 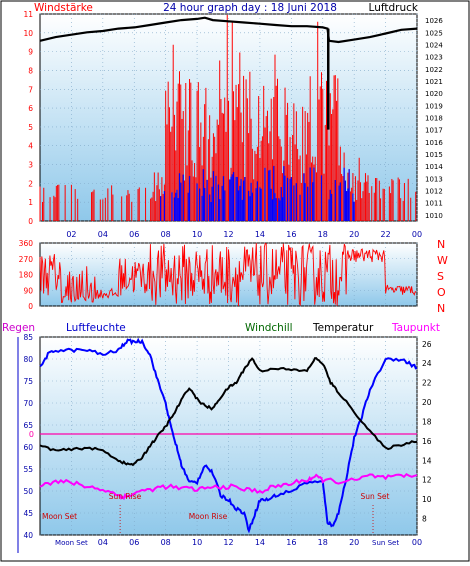 What do you see at coordinates (427, 363) in the screenshot?
I see `temperature-tick-label: 24` at bounding box center [427, 363].